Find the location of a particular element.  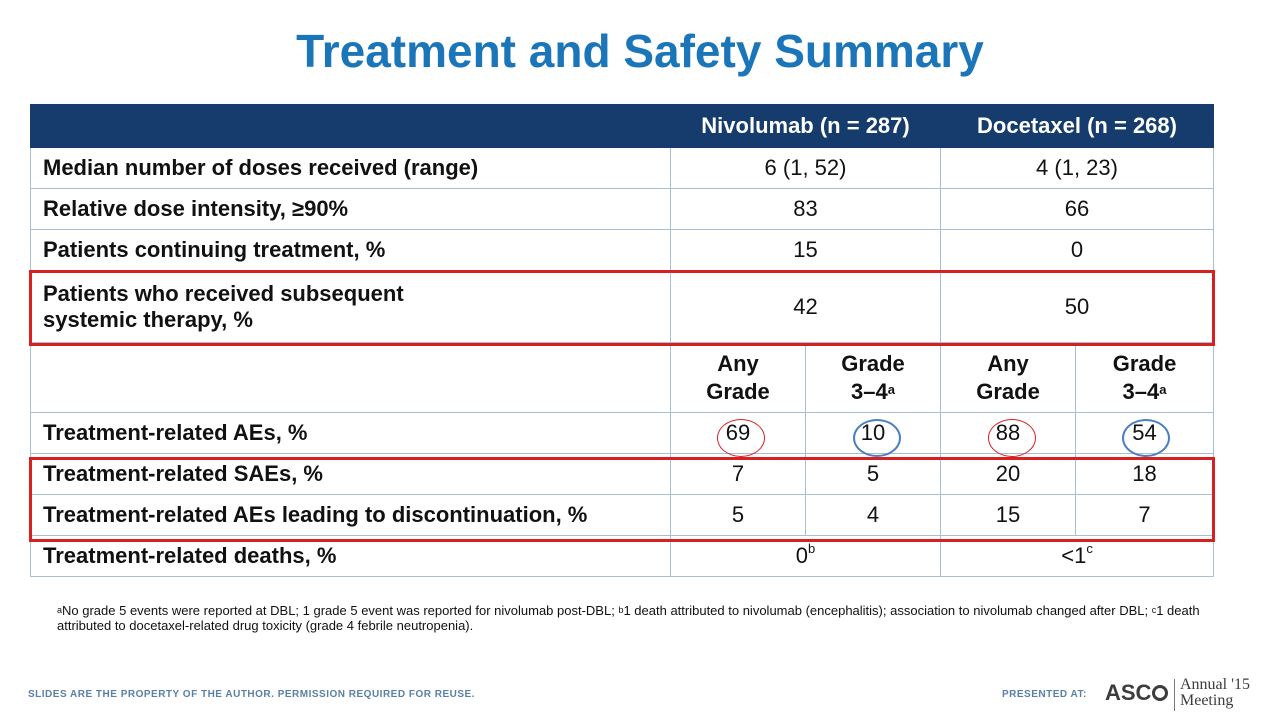

docetaxel-value: 66 is located at coordinates (1077, 209).